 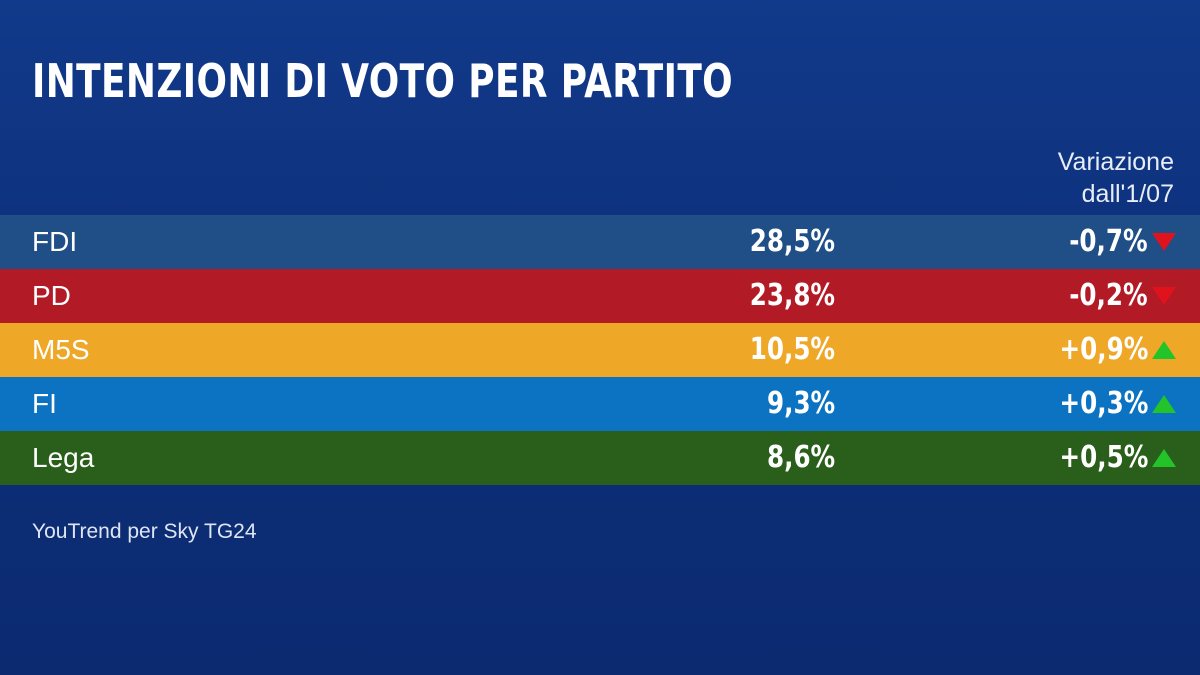 What do you see at coordinates (600, 458) in the screenshot?
I see `table-row-4: Lega 8,6% +0,5%` at bounding box center [600, 458].